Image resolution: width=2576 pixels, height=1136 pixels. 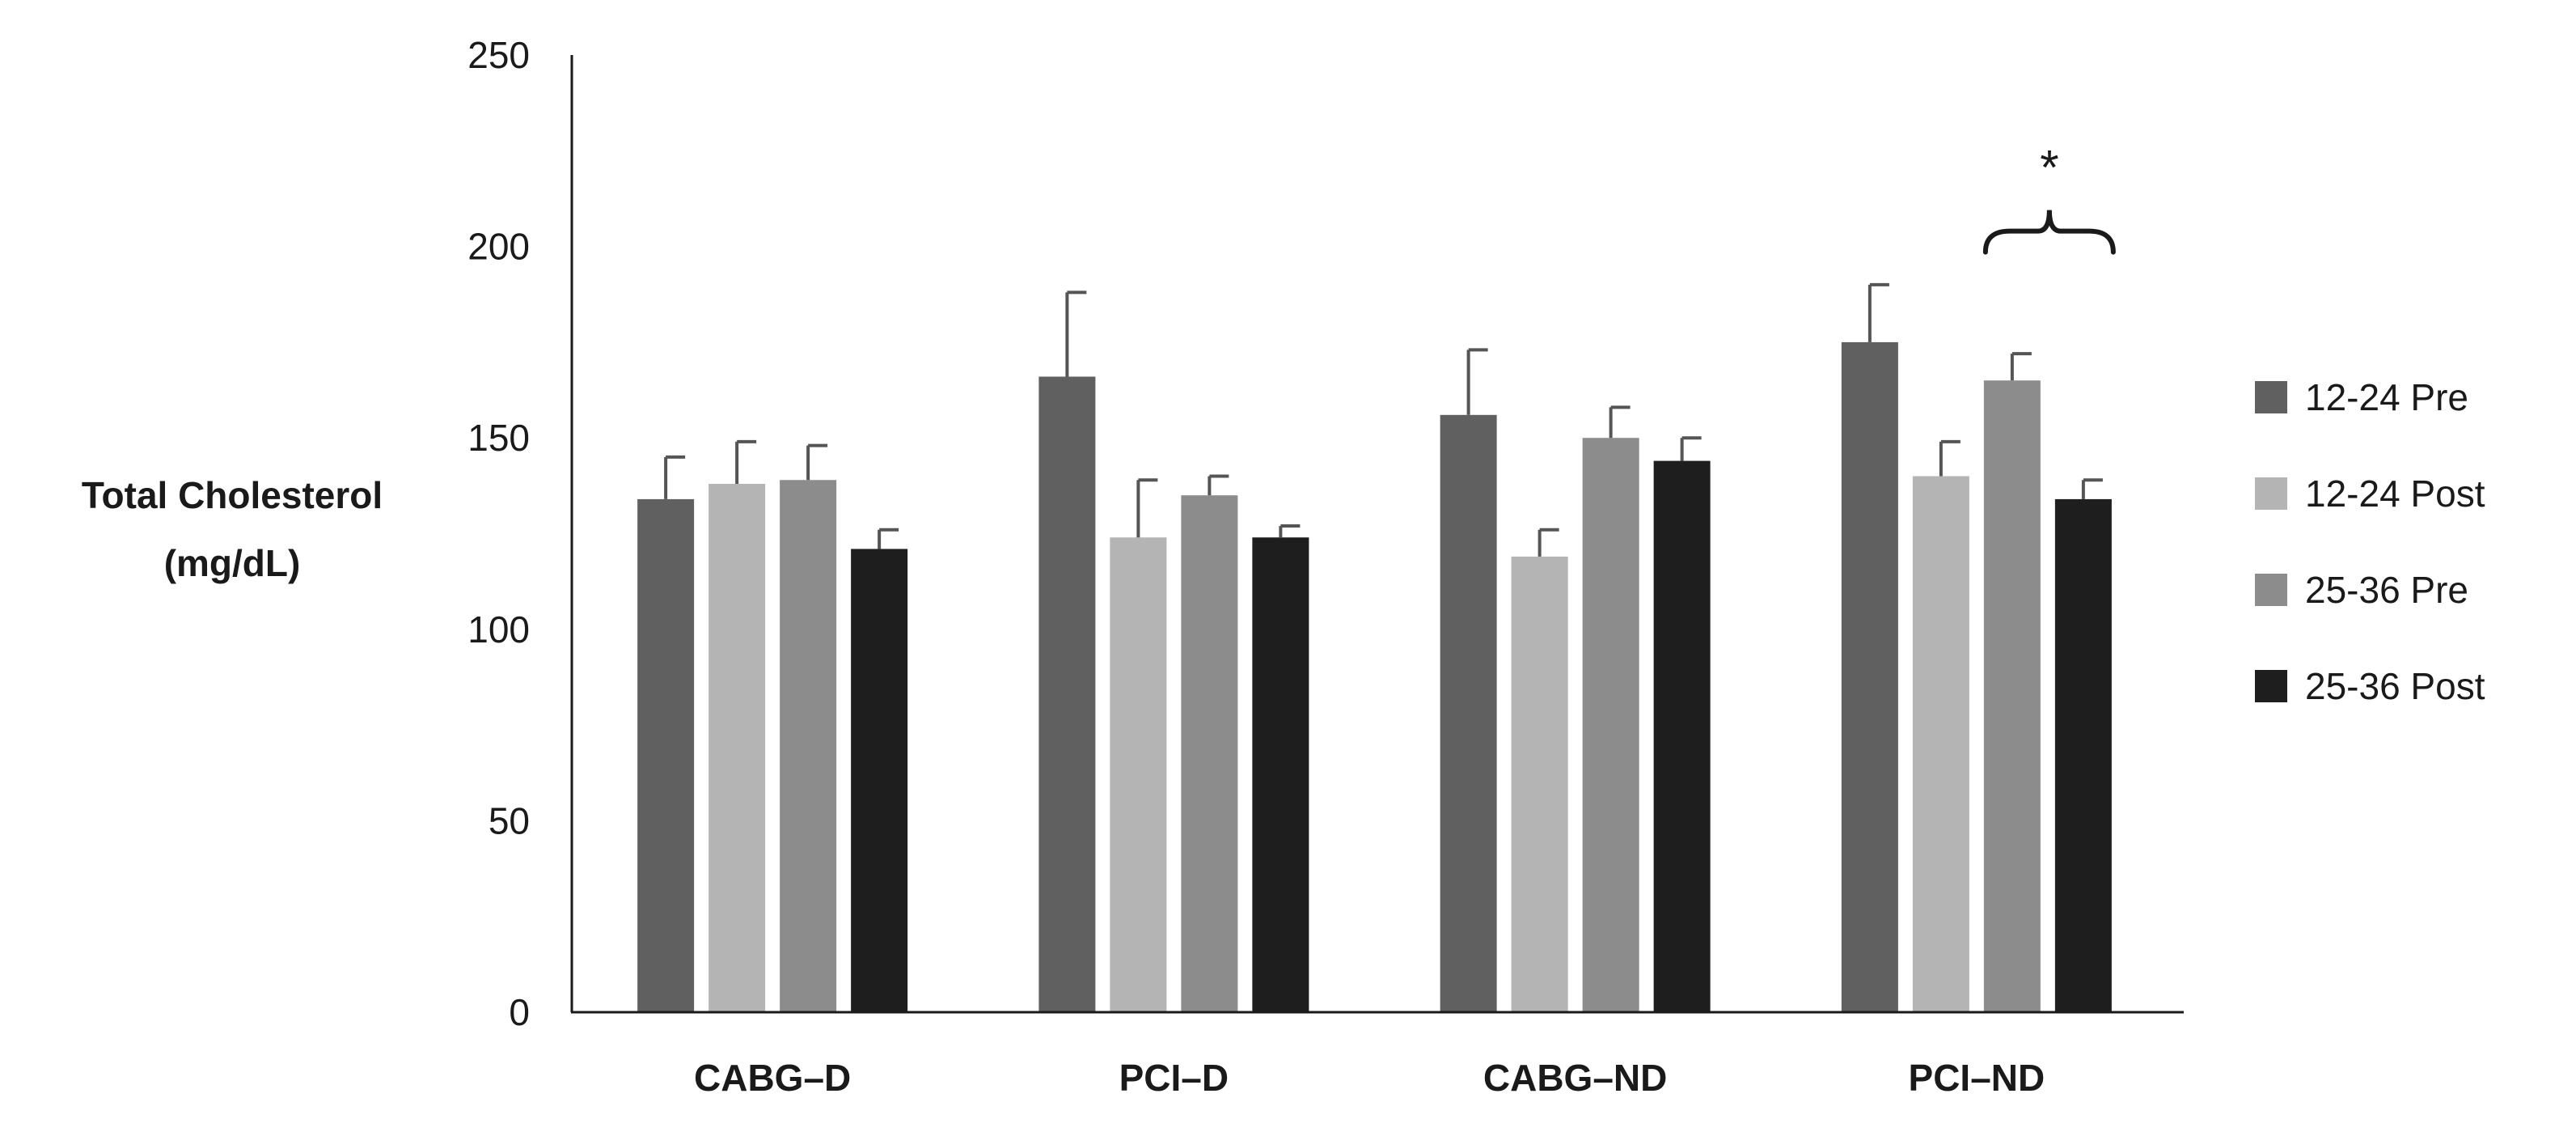 What do you see at coordinates (2271, 397) in the screenshot?
I see `legend-swatch-12-24-pre` at bounding box center [2271, 397].